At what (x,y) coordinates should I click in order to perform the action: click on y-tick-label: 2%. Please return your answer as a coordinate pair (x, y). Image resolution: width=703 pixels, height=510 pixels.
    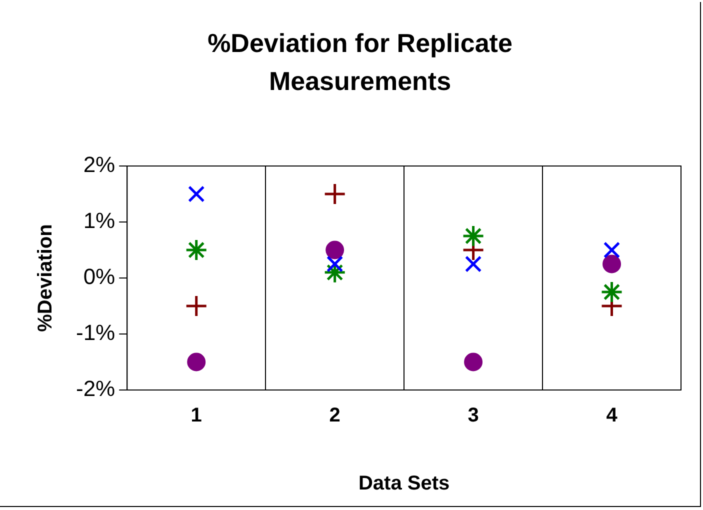
    Looking at the image, I should click on (99, 165).